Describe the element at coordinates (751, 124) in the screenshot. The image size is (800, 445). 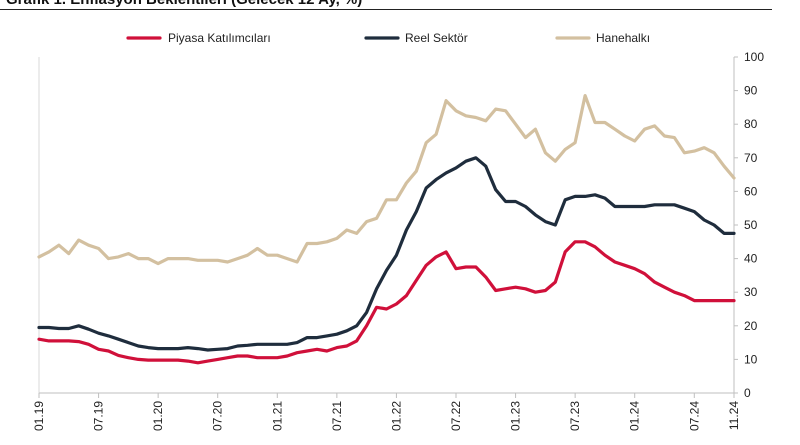
I see `y-tick-label: 80` at that location.